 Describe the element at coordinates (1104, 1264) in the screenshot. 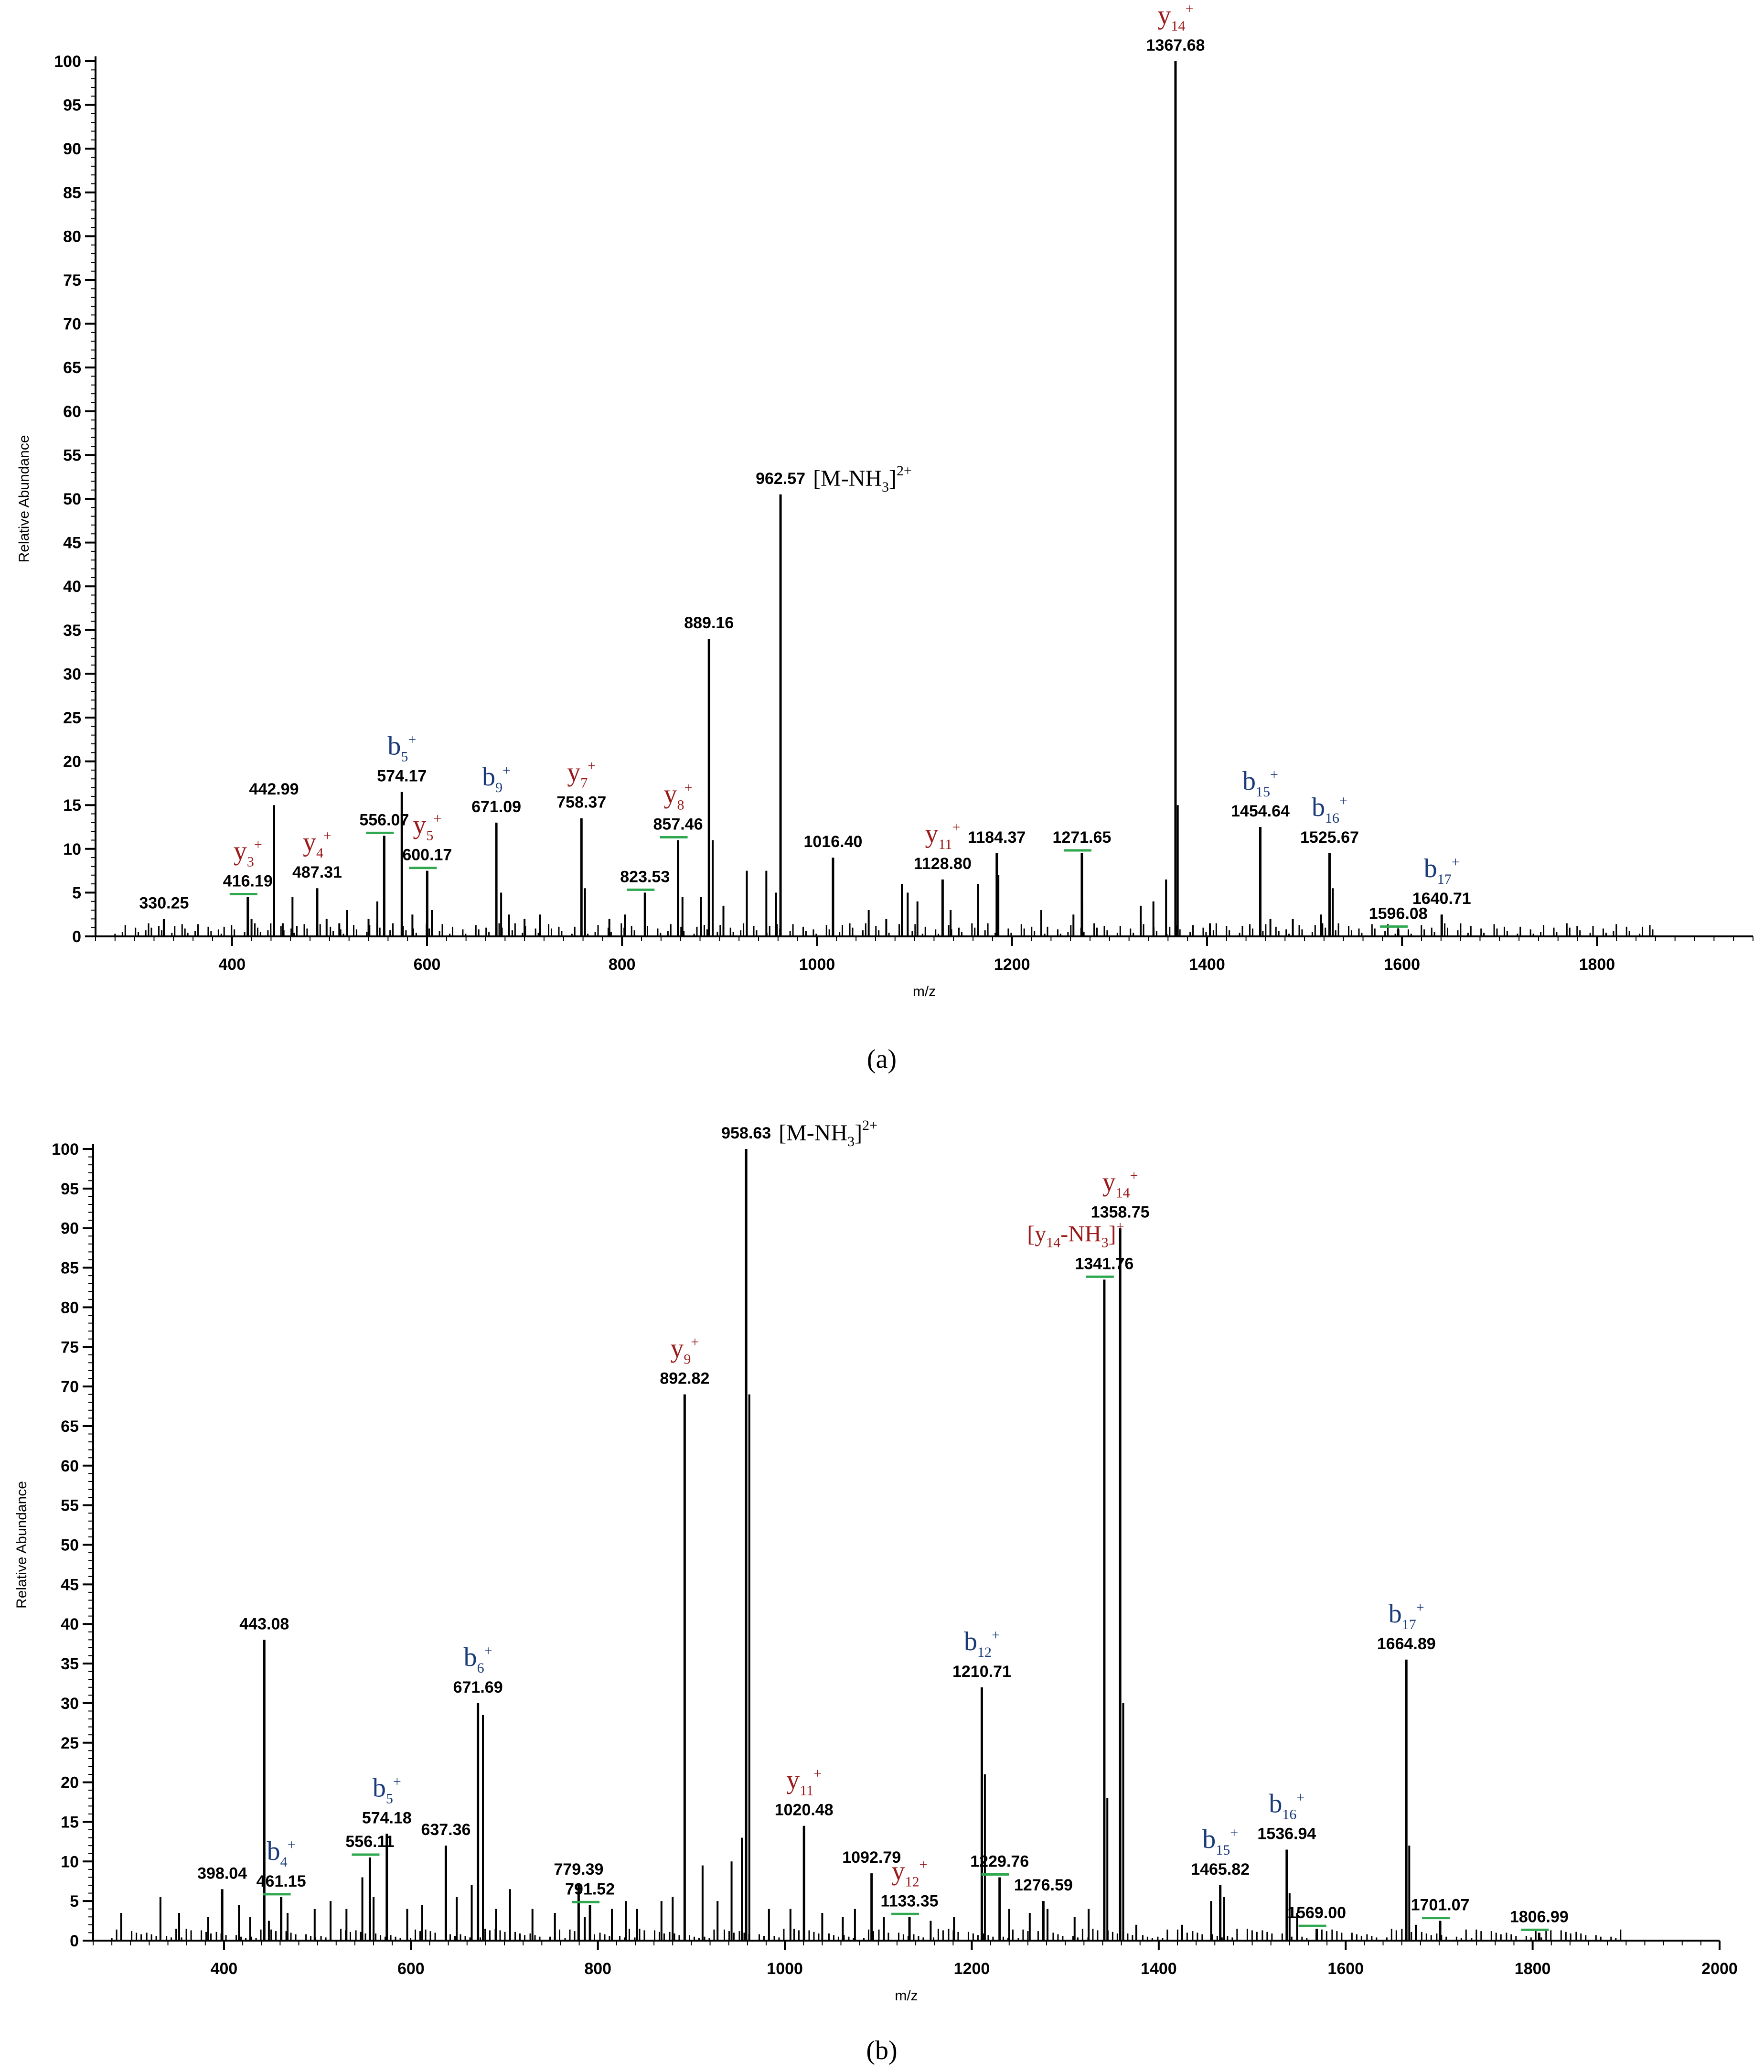

I see `peak-label: 1341.76` at that location.